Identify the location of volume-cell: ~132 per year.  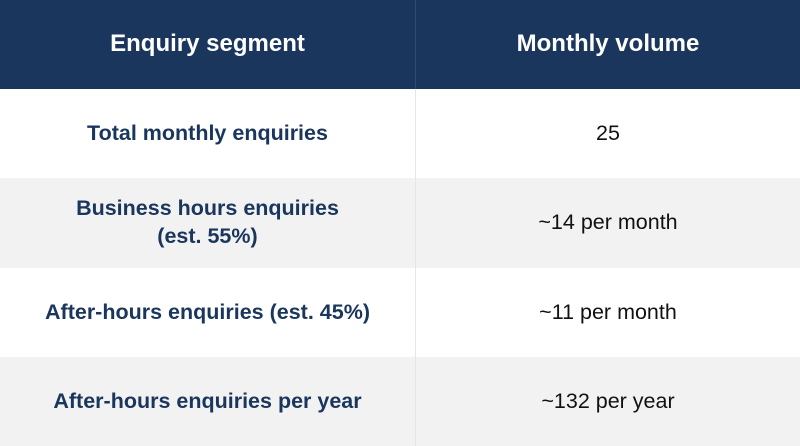
(608, 401).